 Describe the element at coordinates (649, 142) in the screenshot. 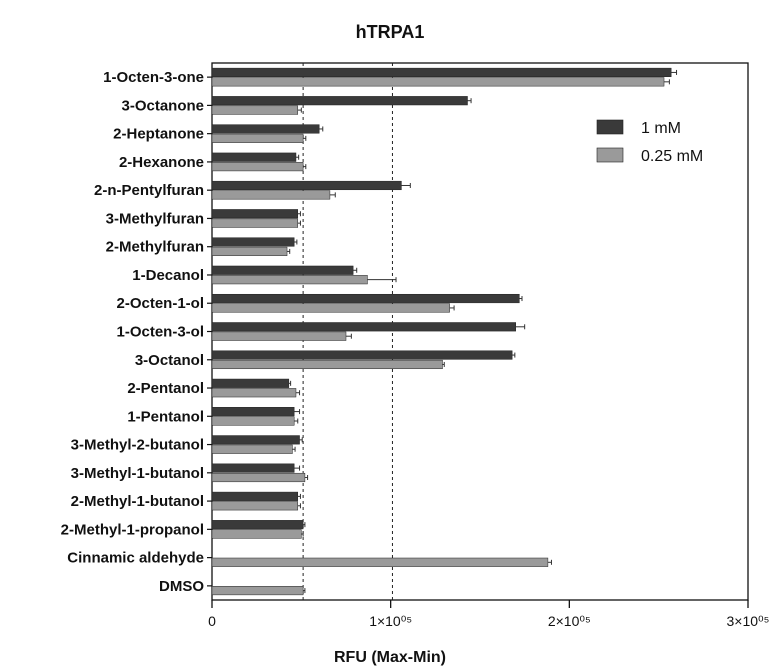

I see `legend: 1 mM 0.25 mM` at that location.